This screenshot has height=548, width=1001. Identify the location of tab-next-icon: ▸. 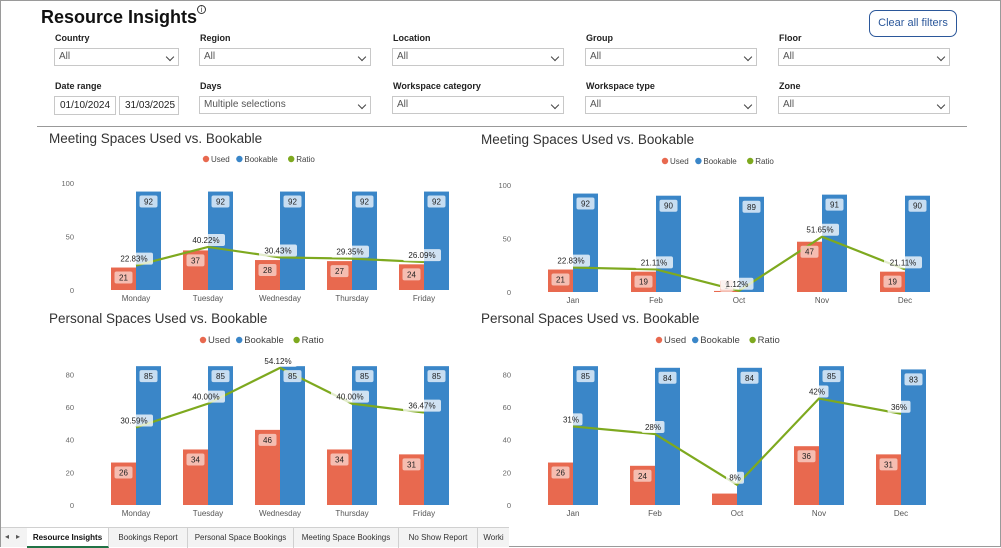
(18, 536).